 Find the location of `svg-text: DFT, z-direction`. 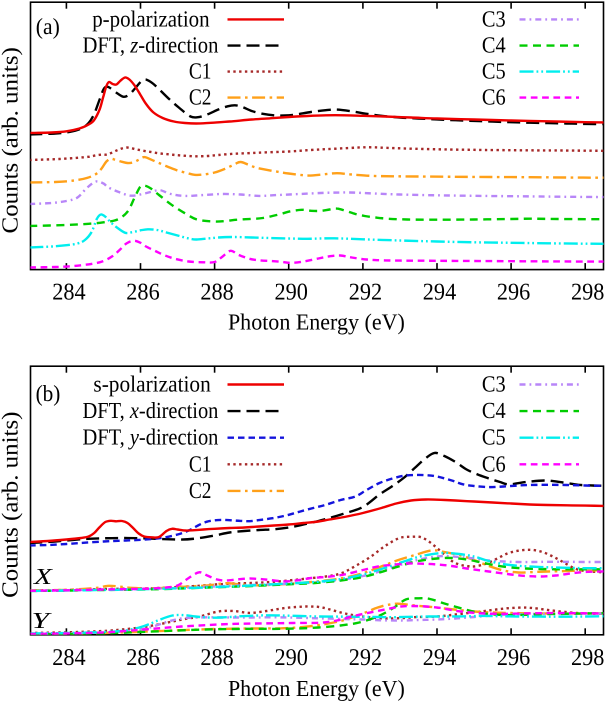

svg-text: DFT, z-direction is located at coordinates (151, 45).